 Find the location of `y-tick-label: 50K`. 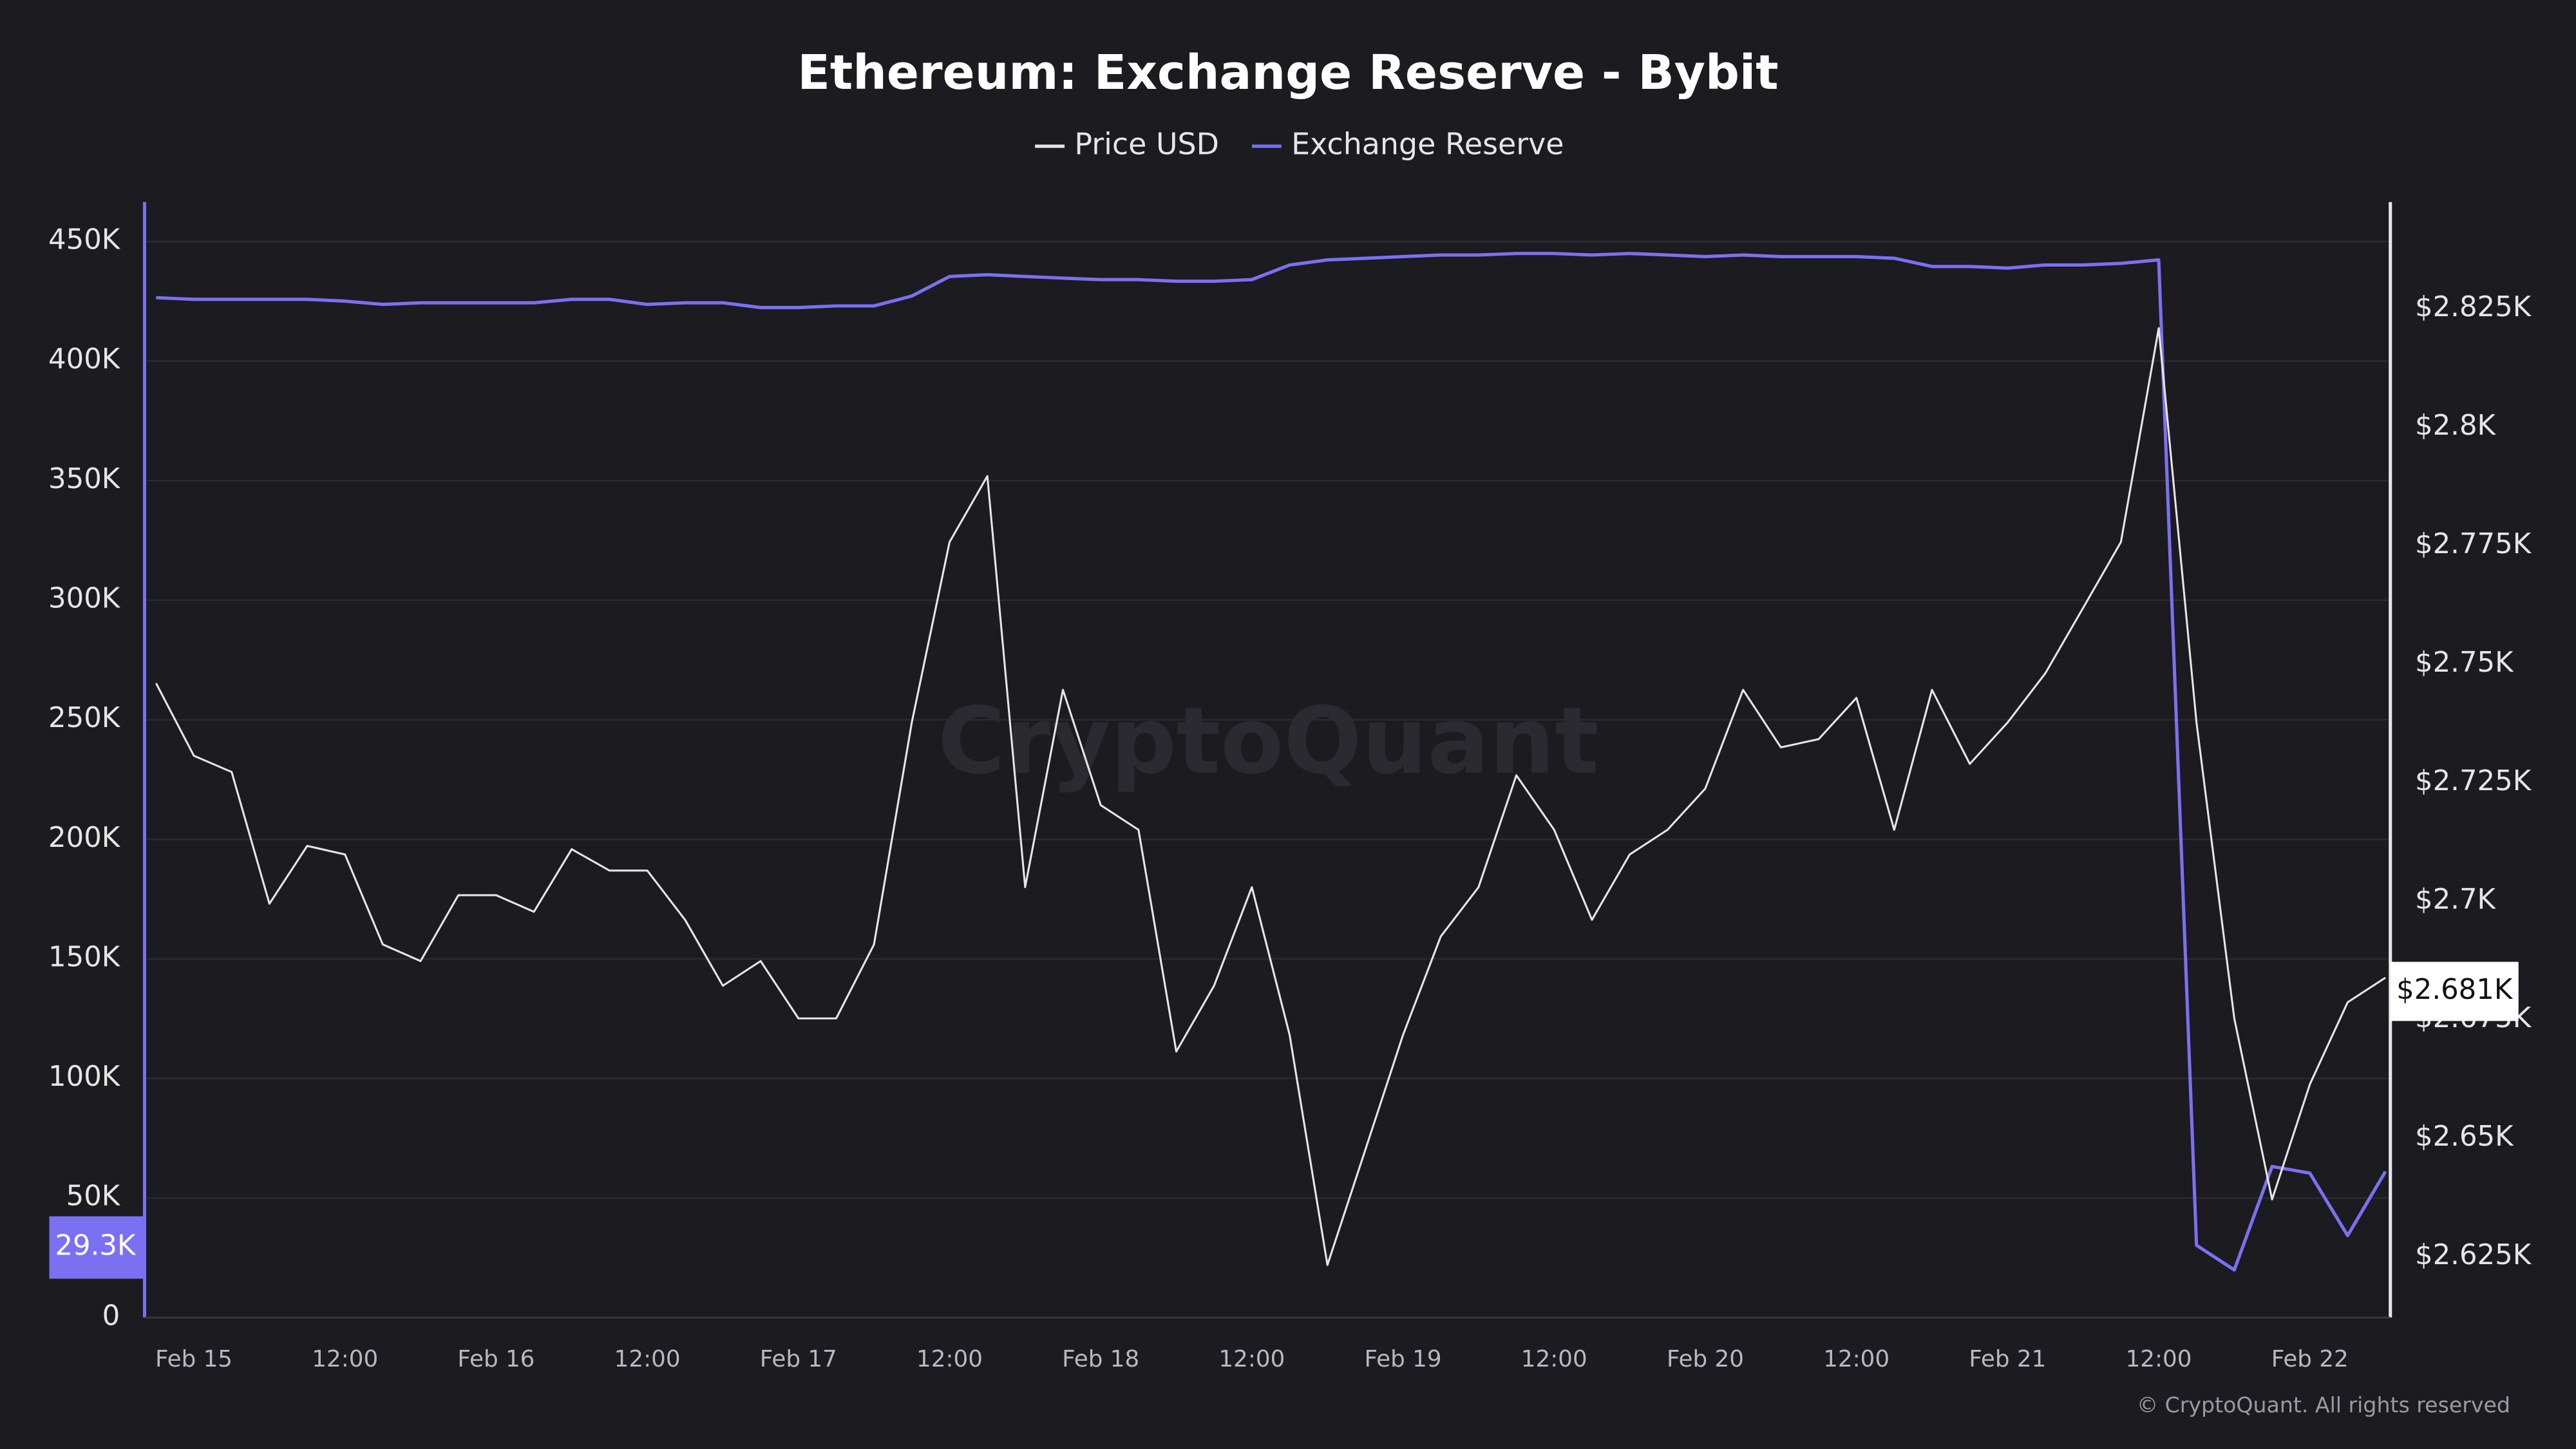

y-tick-label: 50K is located at coordinates (93, 1196).